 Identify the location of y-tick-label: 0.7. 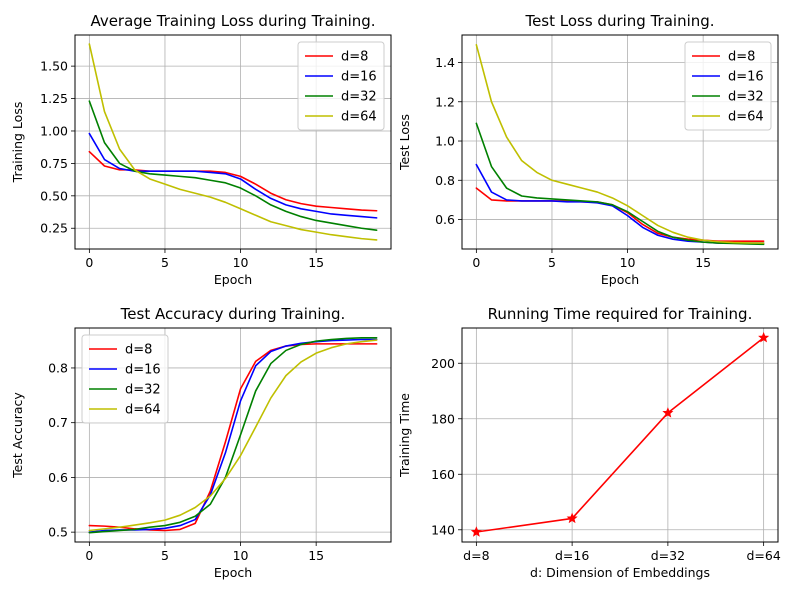
(58, 422).